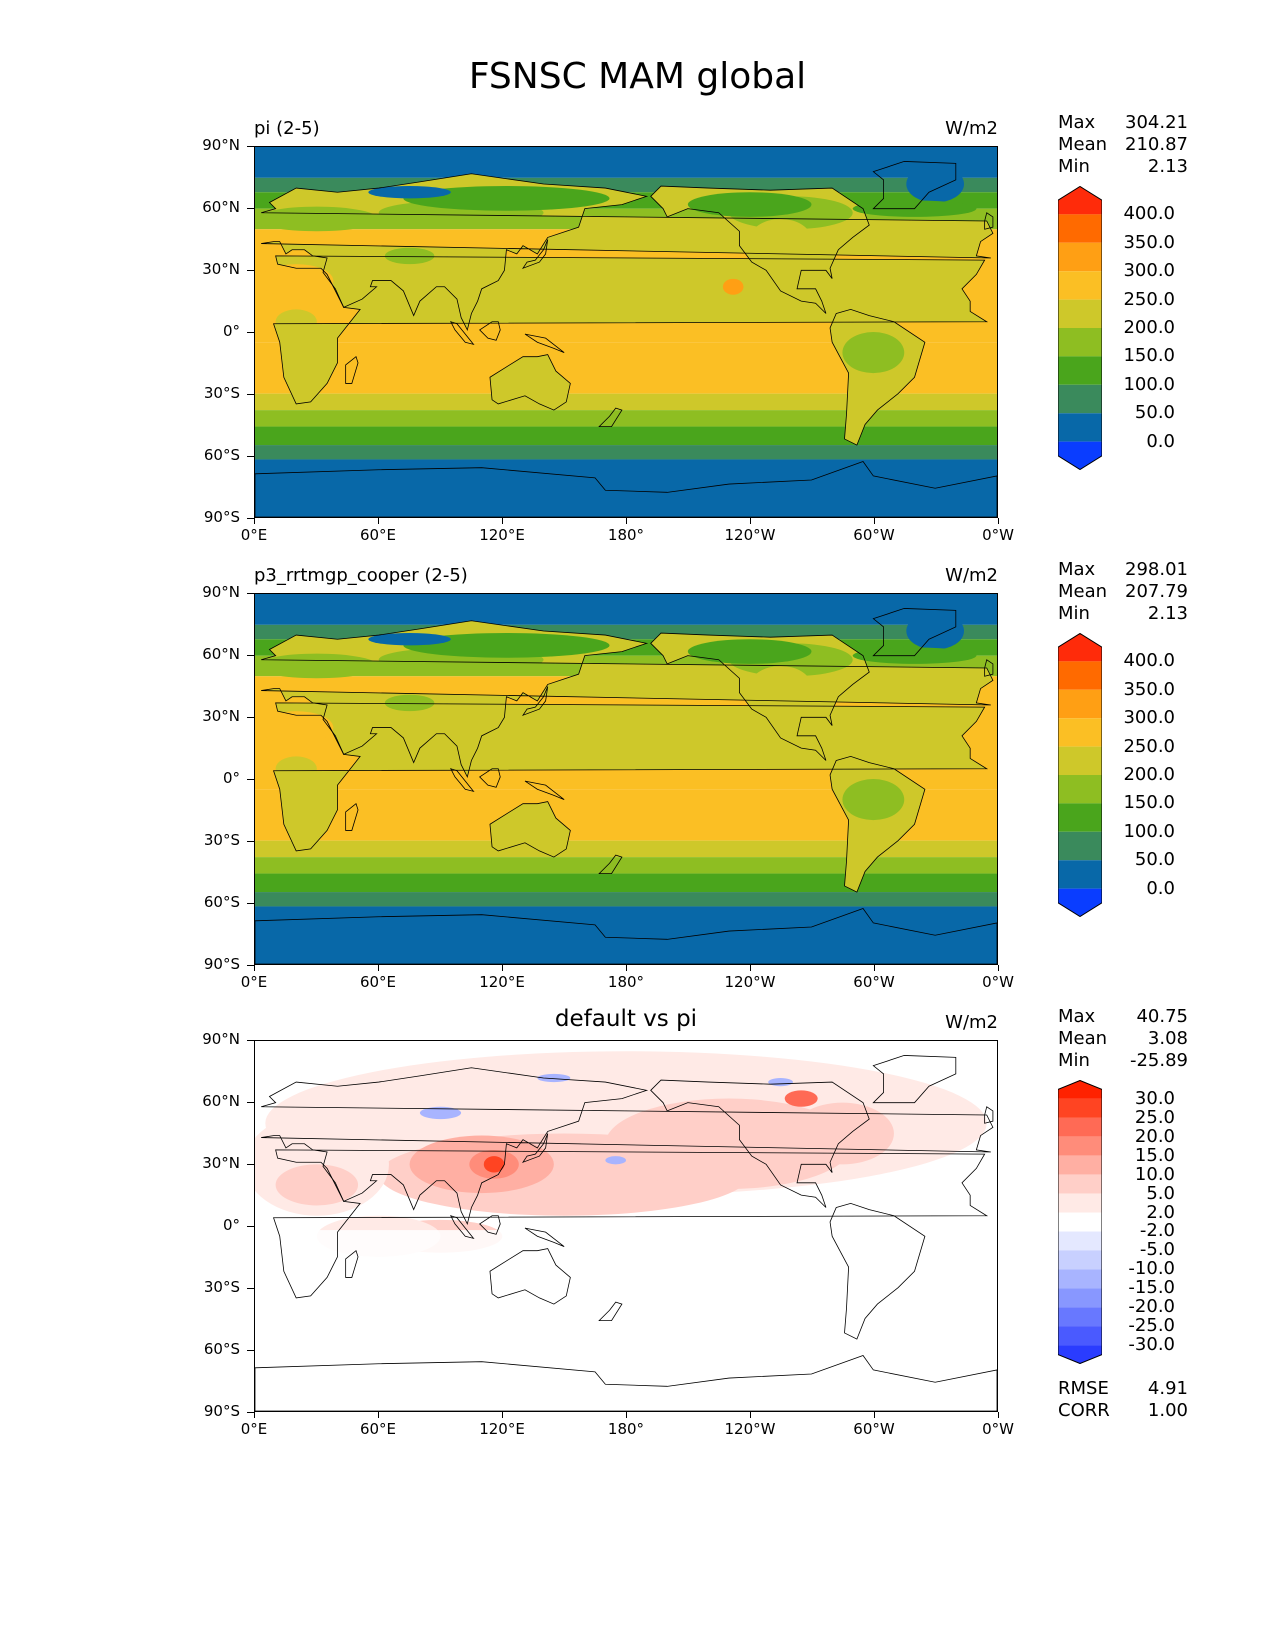  What do you see at coordinates (626, 1429) in the screenshot?
I see `lon-tick-label: 180°` at bounding box center [626, 1429].